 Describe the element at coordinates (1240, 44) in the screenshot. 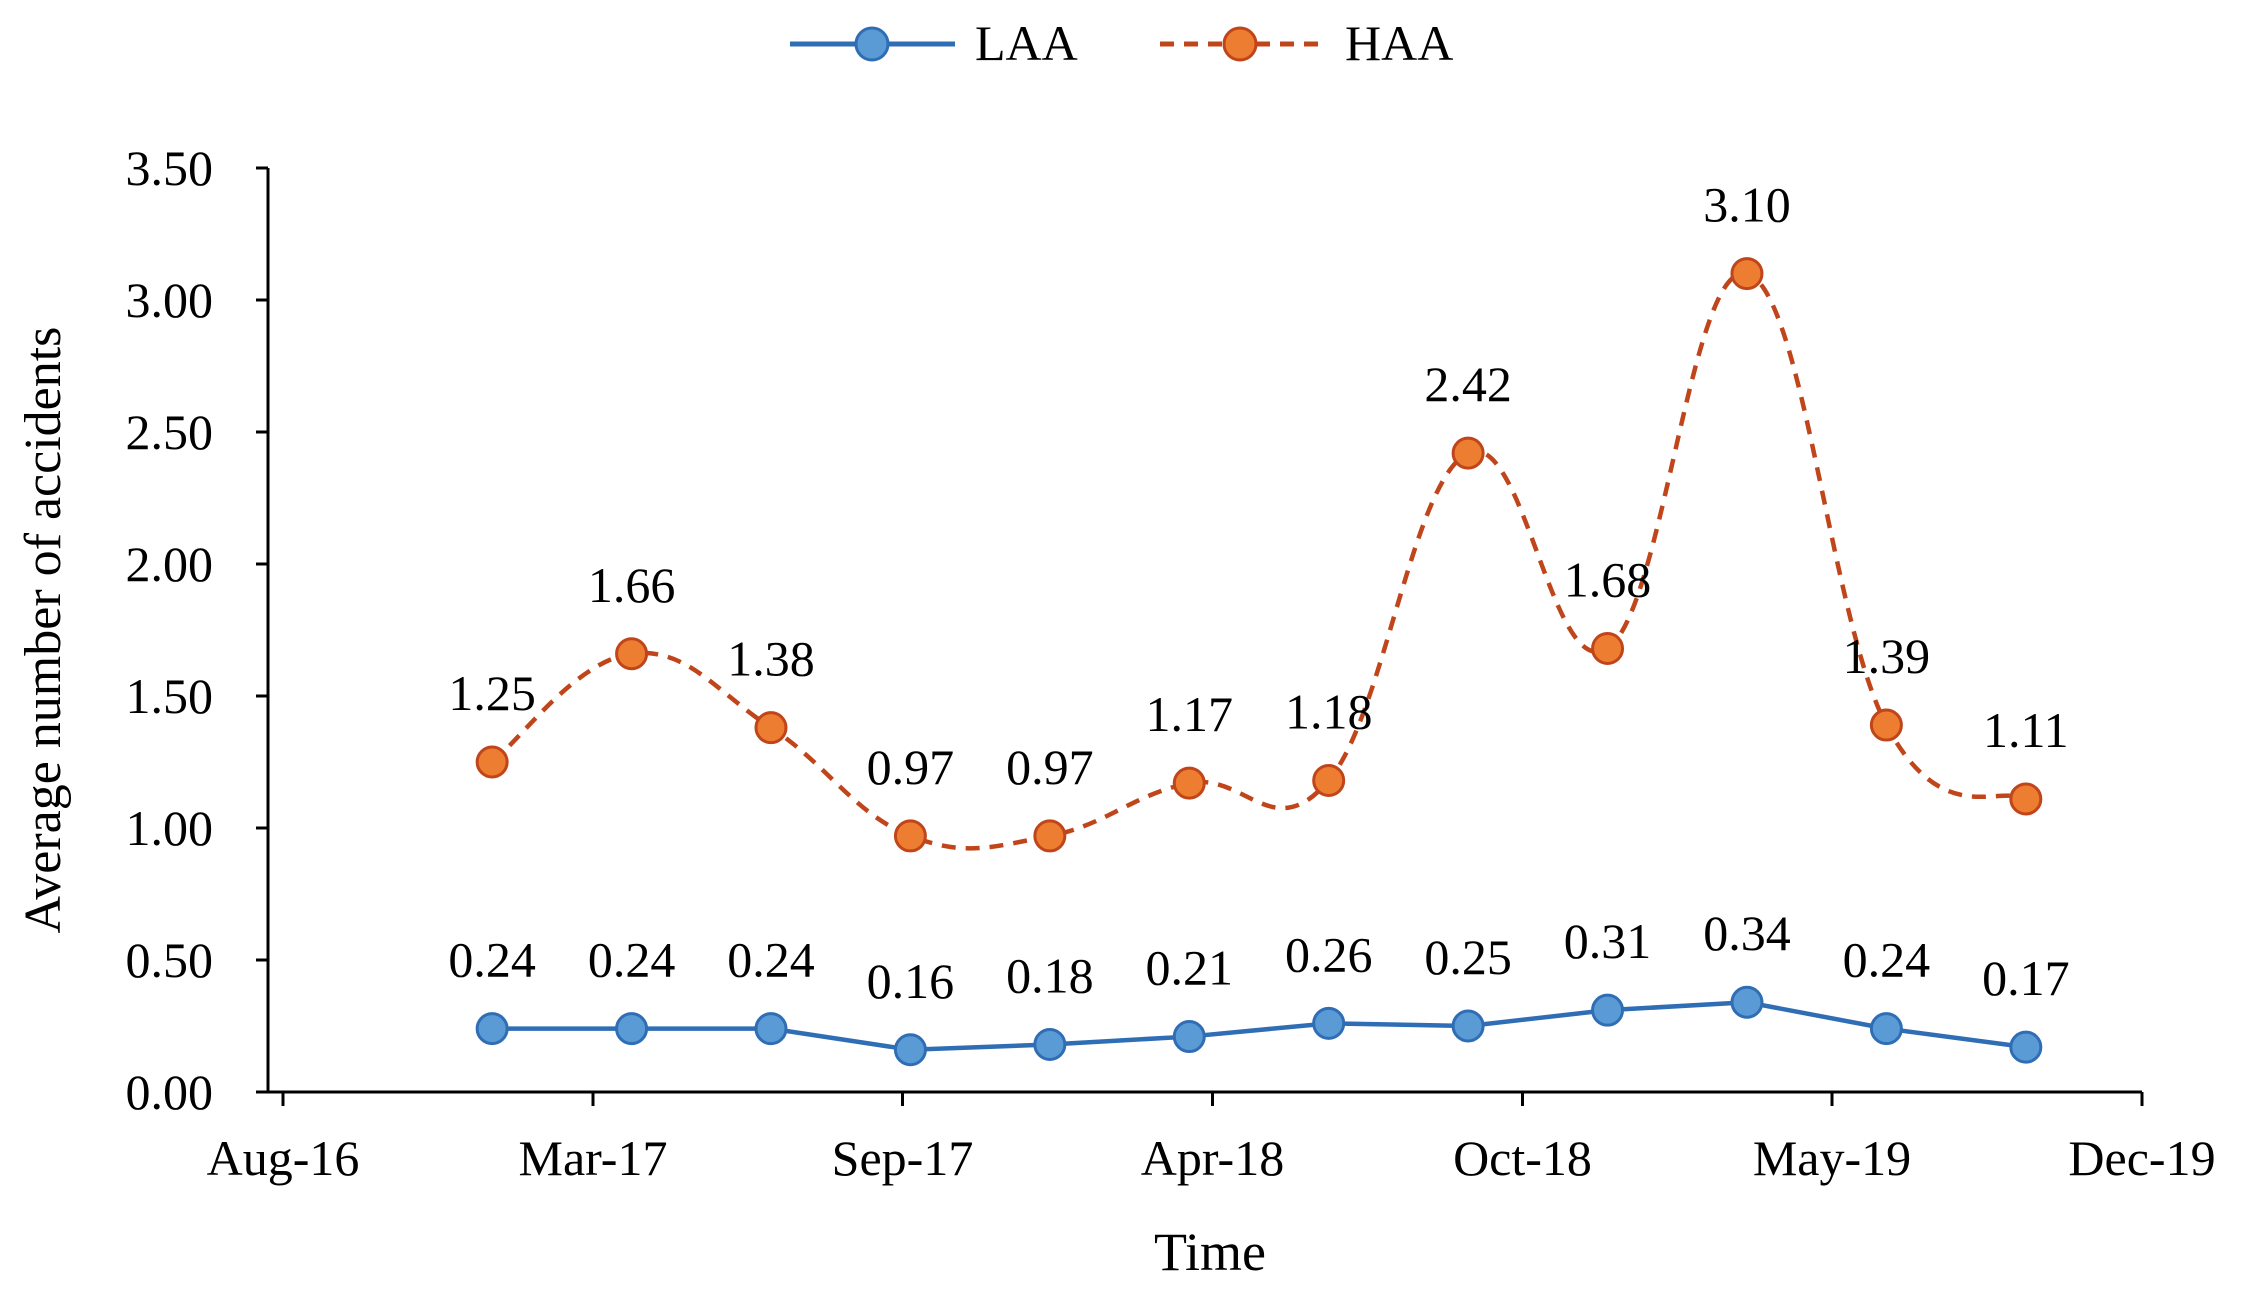

I see `legend-marker-haa` at that location.